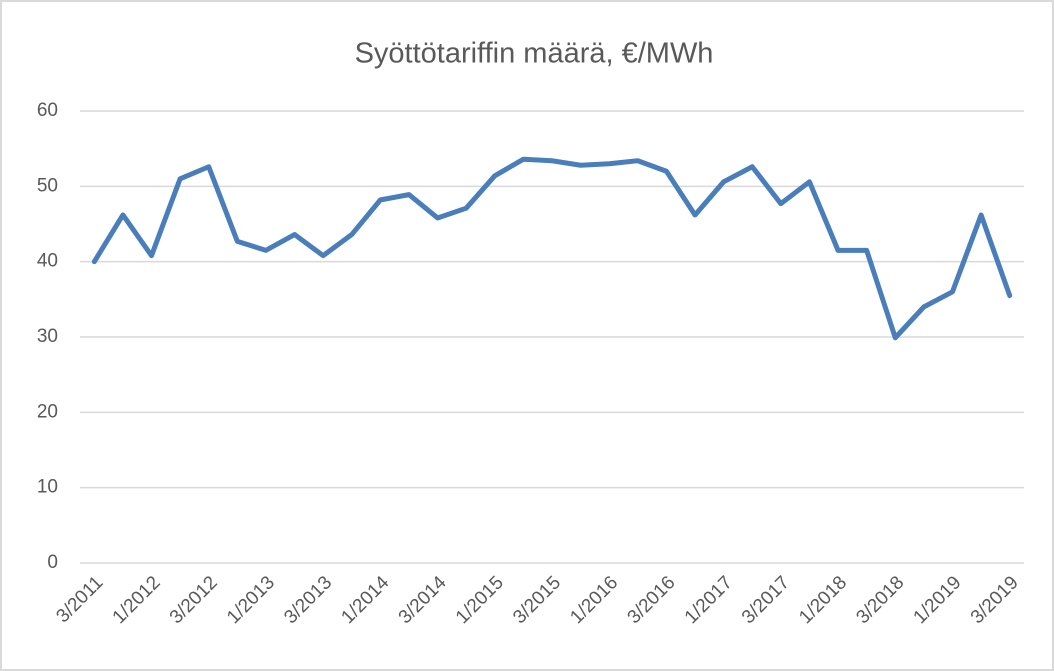  Describe the element at coordinates (47, 261) in the screenshot. I see `y-tick-label: 40` at that location.